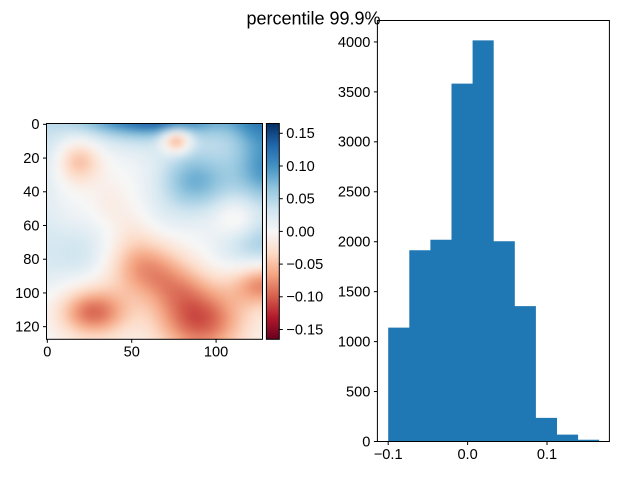 Image resolution: width=619 pixels, height=480 pixels. What do you see at coordinates (31, 226) in the screenshot?
I see `svg-text: 60` at bounding box center [31, 226].